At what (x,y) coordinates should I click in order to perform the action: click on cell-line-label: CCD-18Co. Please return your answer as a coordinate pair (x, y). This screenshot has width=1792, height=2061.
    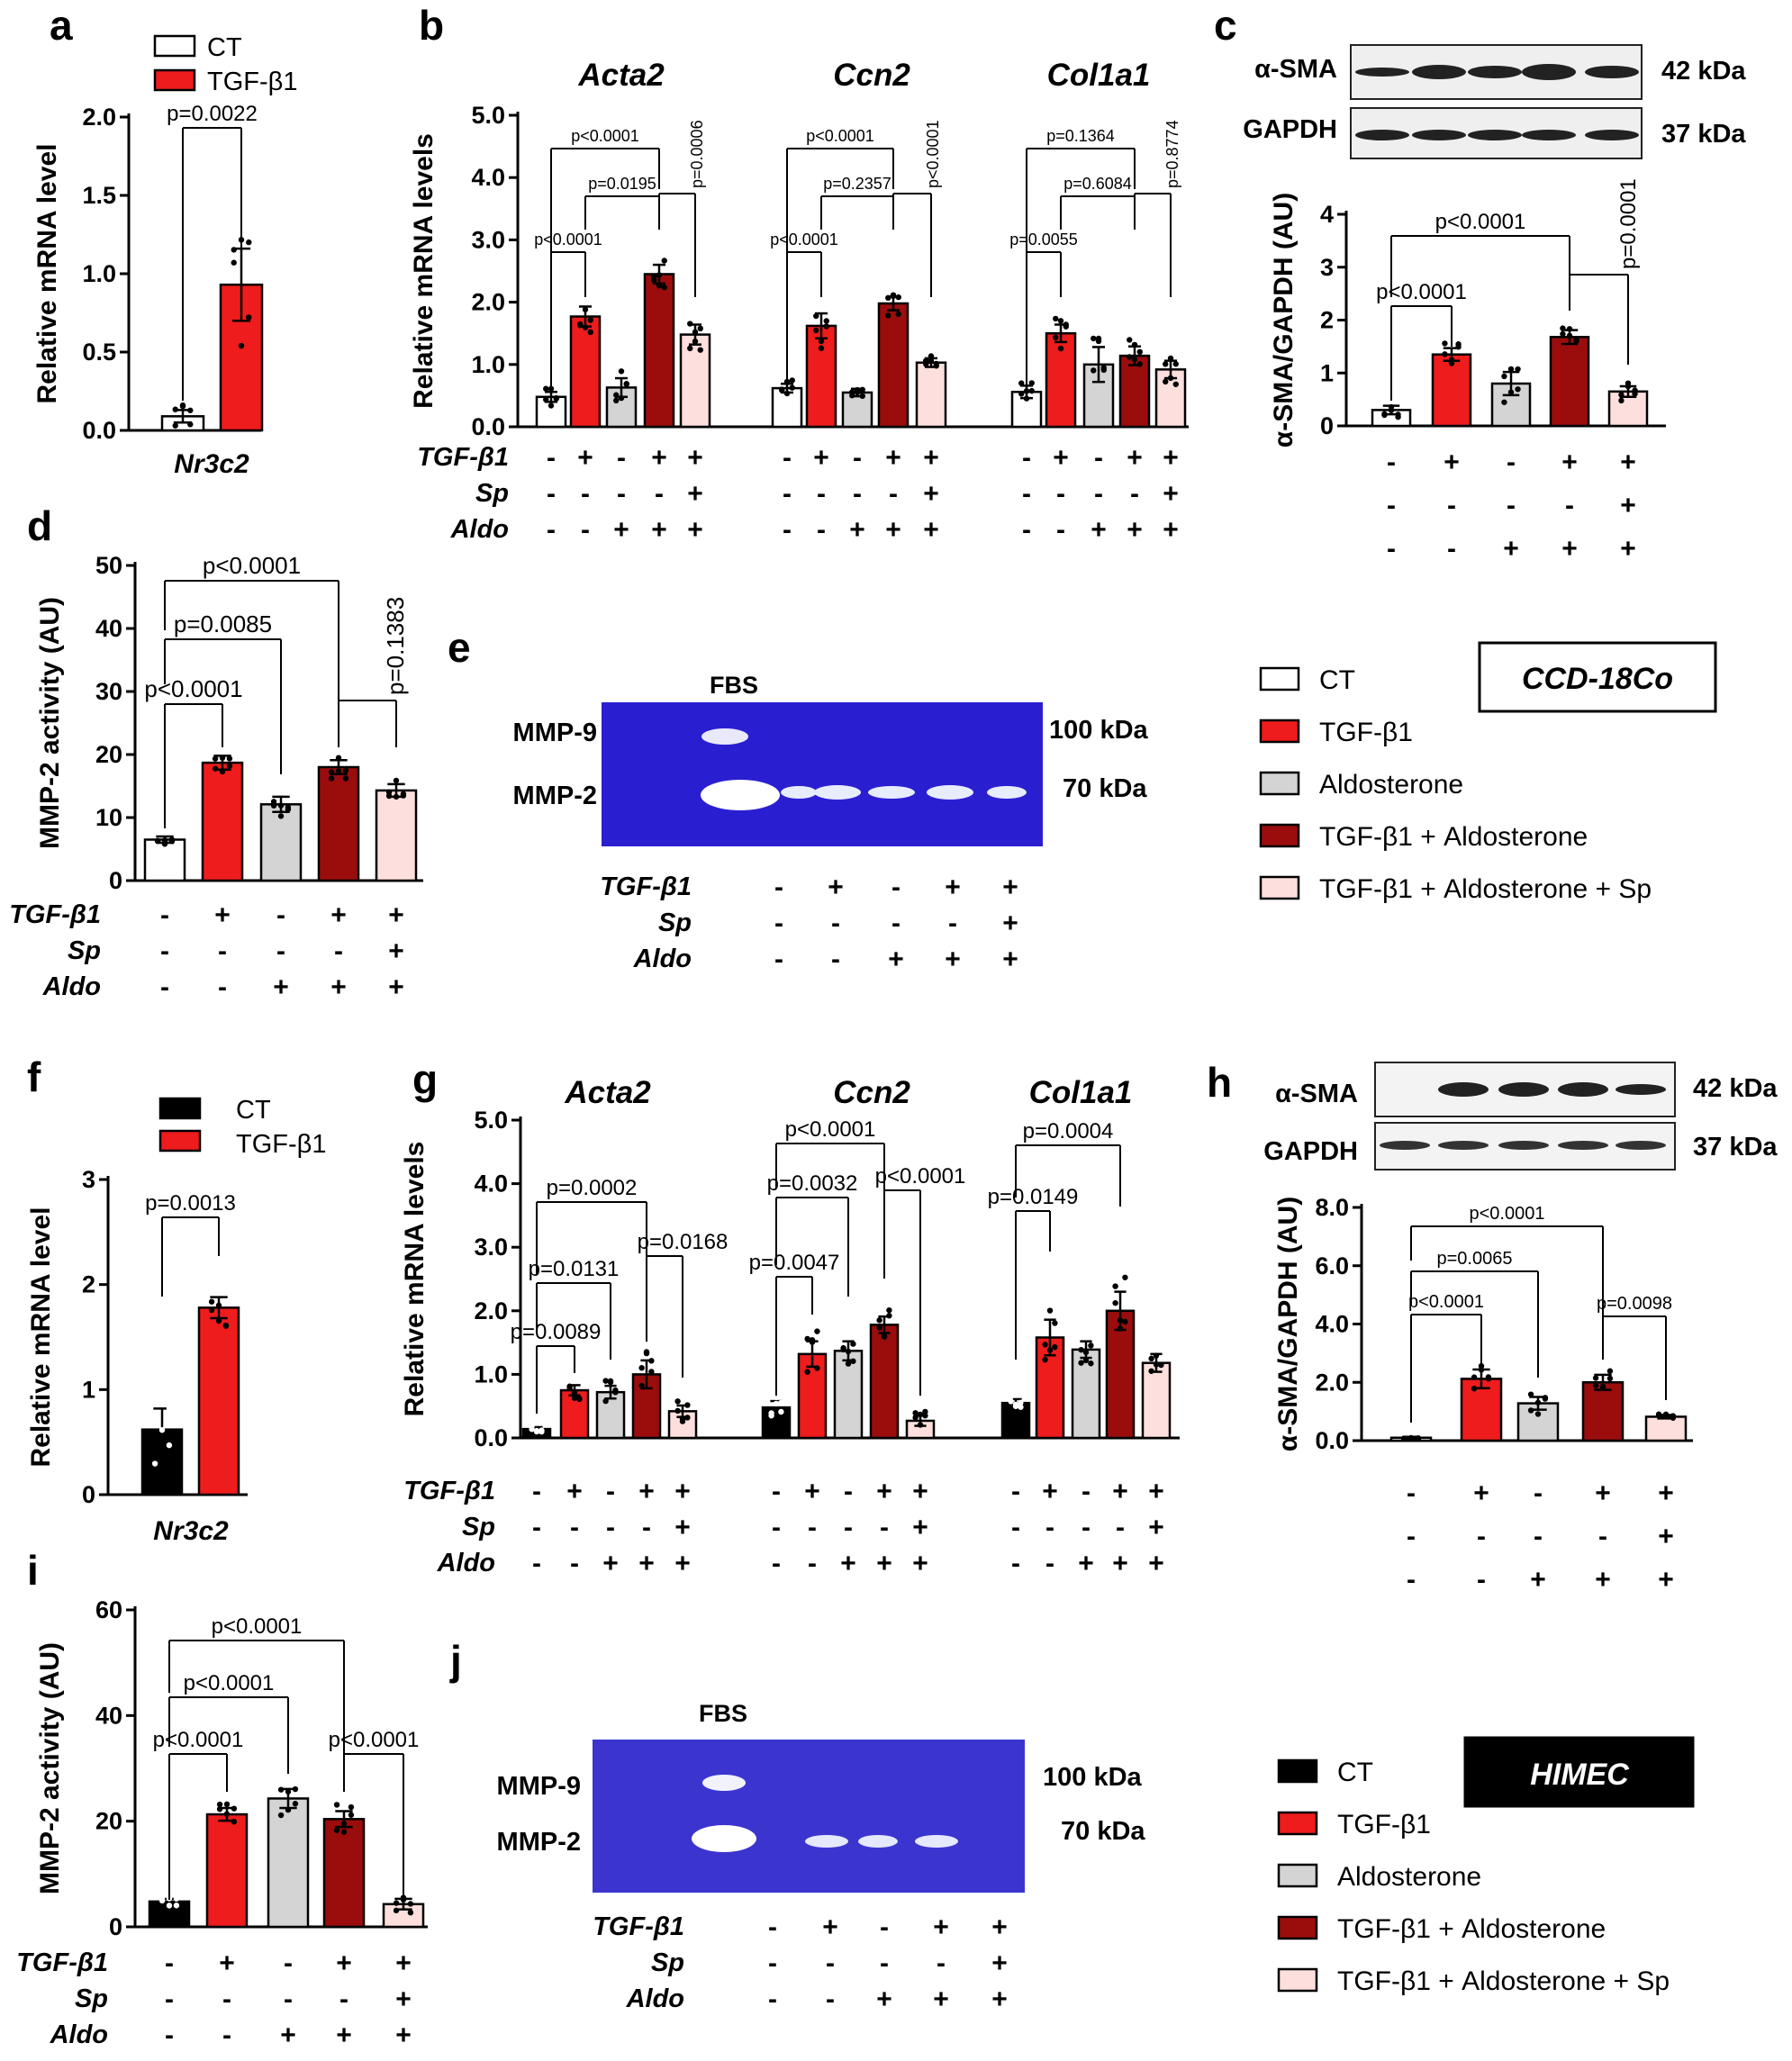
    Looking at the image, I should click on (1597, 679).